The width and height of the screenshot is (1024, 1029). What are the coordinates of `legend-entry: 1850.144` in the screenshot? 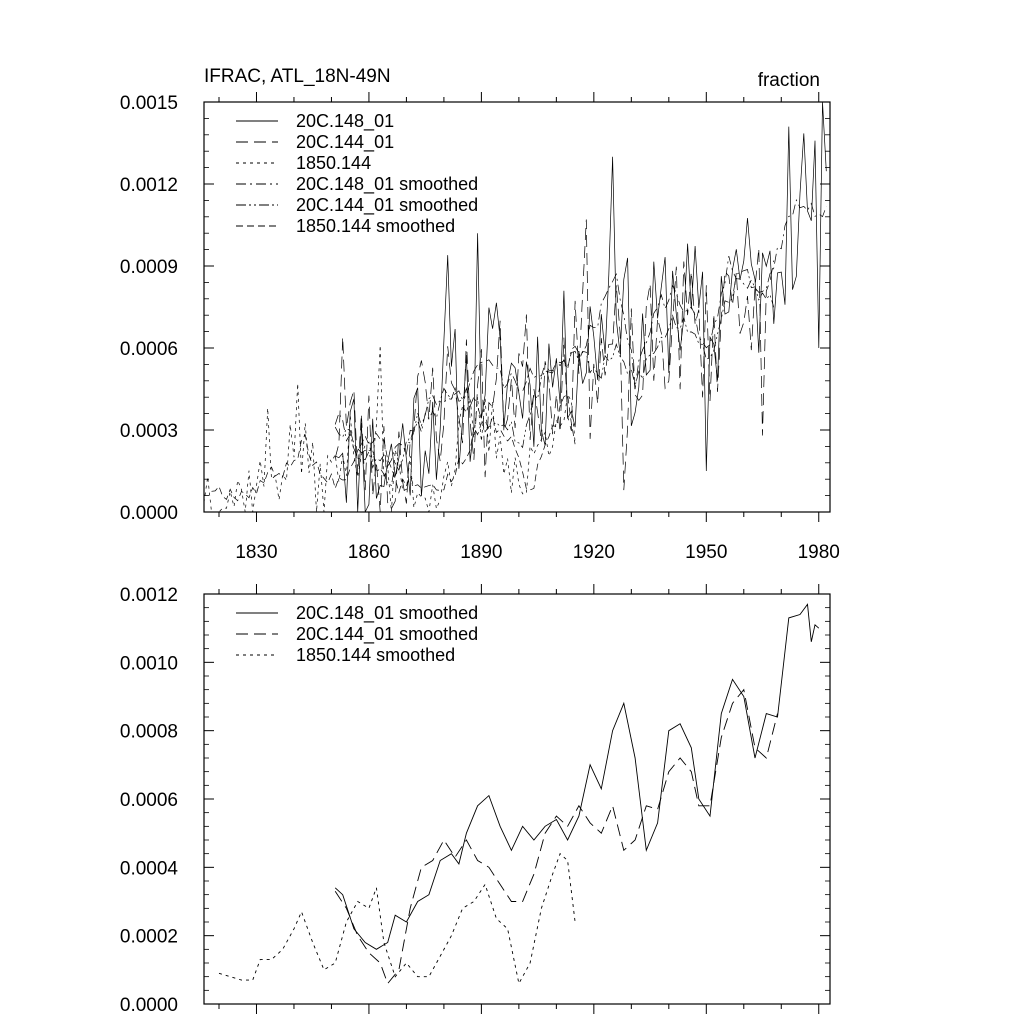 It's located at (333, 163).